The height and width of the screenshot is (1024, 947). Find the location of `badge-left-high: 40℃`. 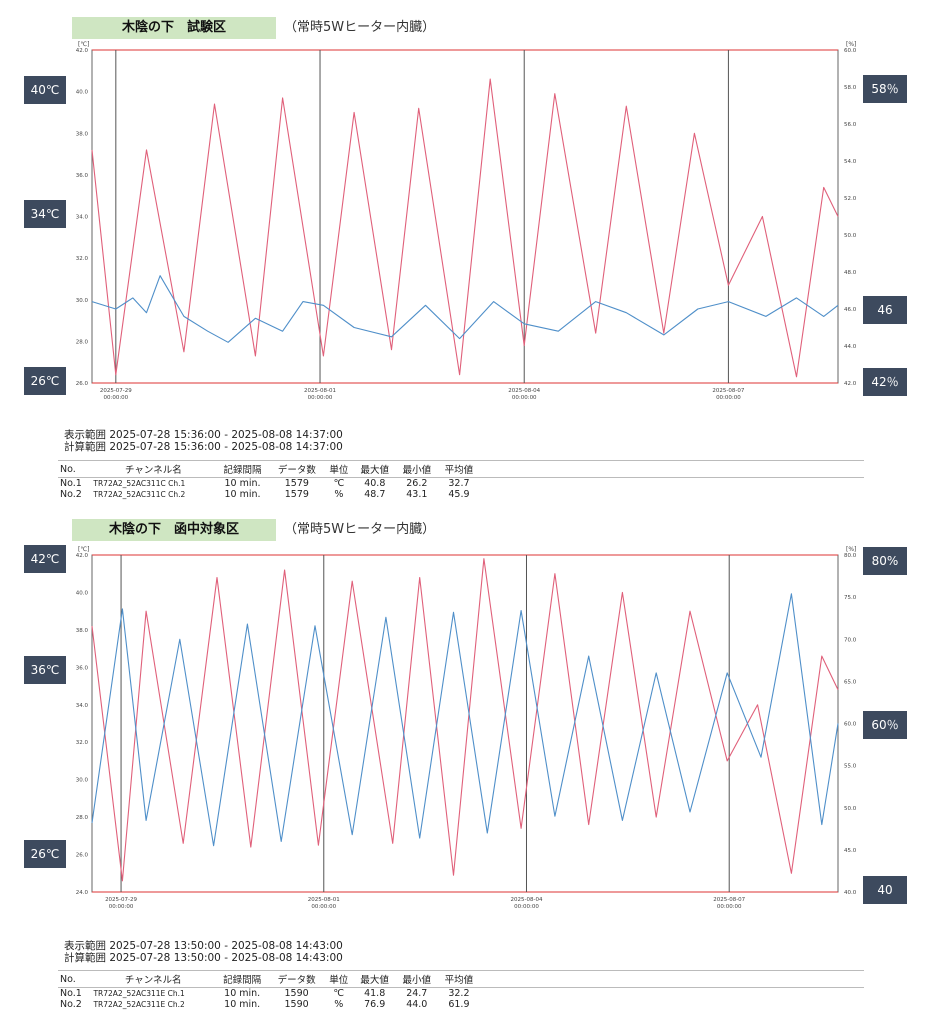

badge-left-high: 40℃ is located at coordinates (45, 90).